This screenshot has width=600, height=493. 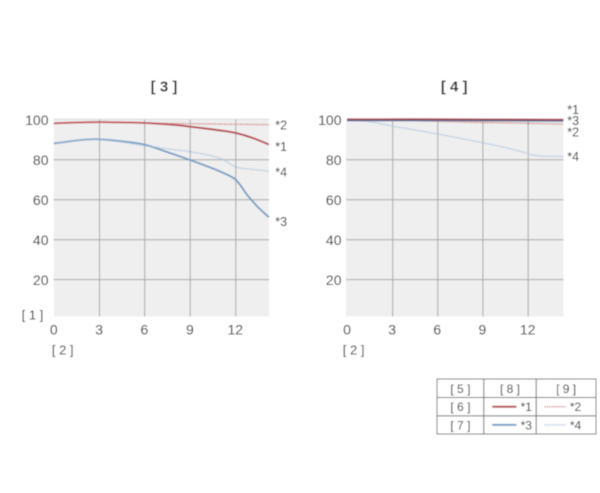 I want to click on svg-text: [ 7 ], so click(x=460, y=425).